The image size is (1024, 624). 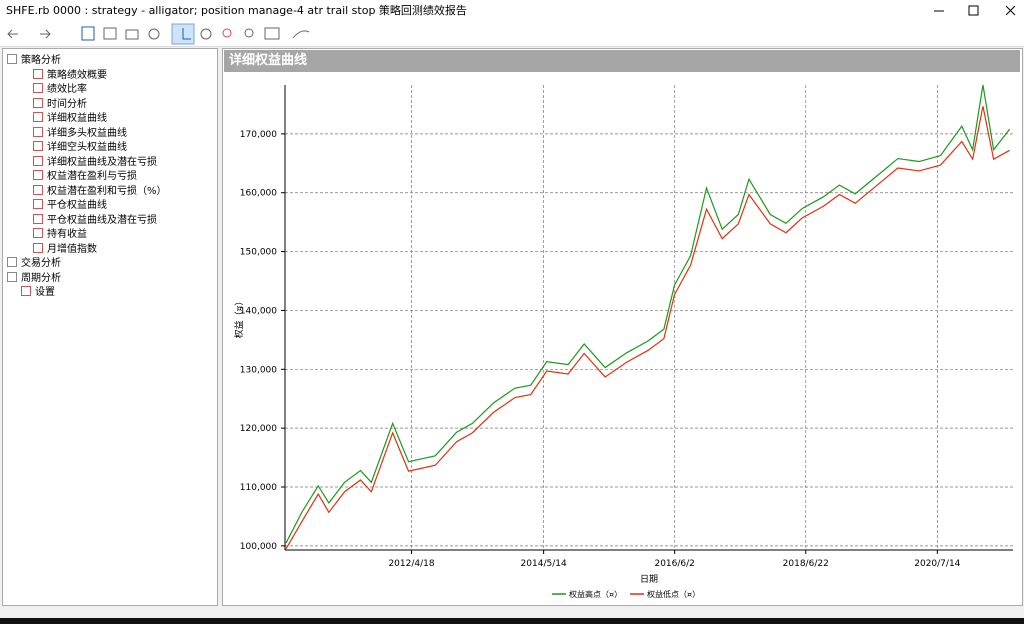 What do you see at coordinates (41, 263) in the screenshot?
I see `tree-label: 交易分析` at bounding box center [41, 263].